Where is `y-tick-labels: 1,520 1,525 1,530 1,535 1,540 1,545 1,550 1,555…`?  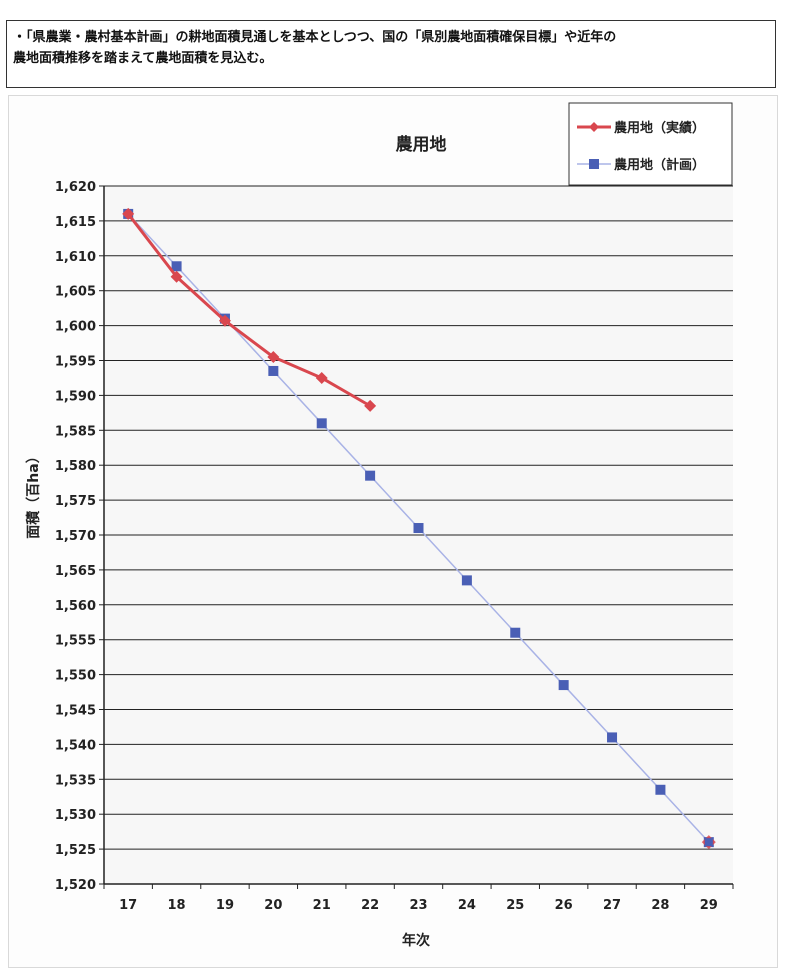
y-tick-labels: 1,520 1,525 1,530 1,535 1,540 1,545 1,550 1,555… is located at coordinates (75, 536).